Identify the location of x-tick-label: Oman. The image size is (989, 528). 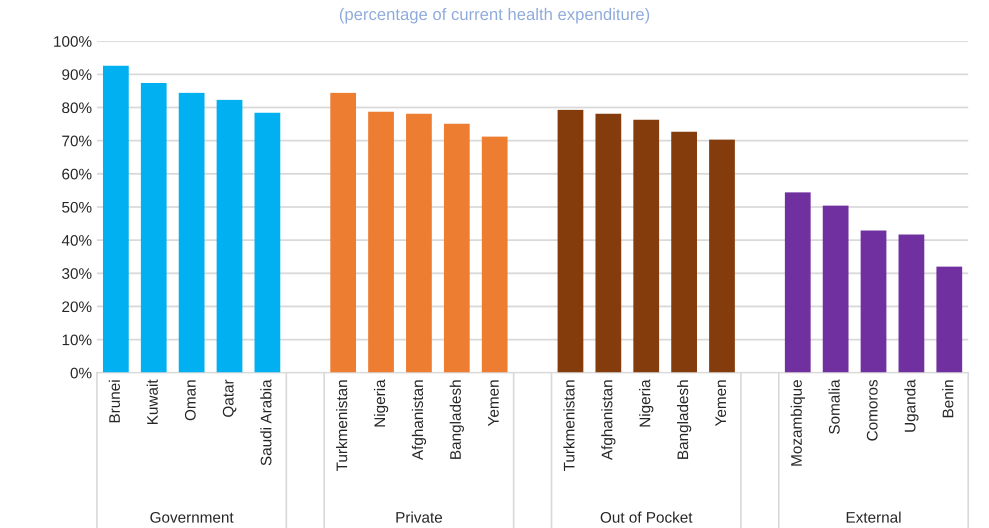
(190, 400).